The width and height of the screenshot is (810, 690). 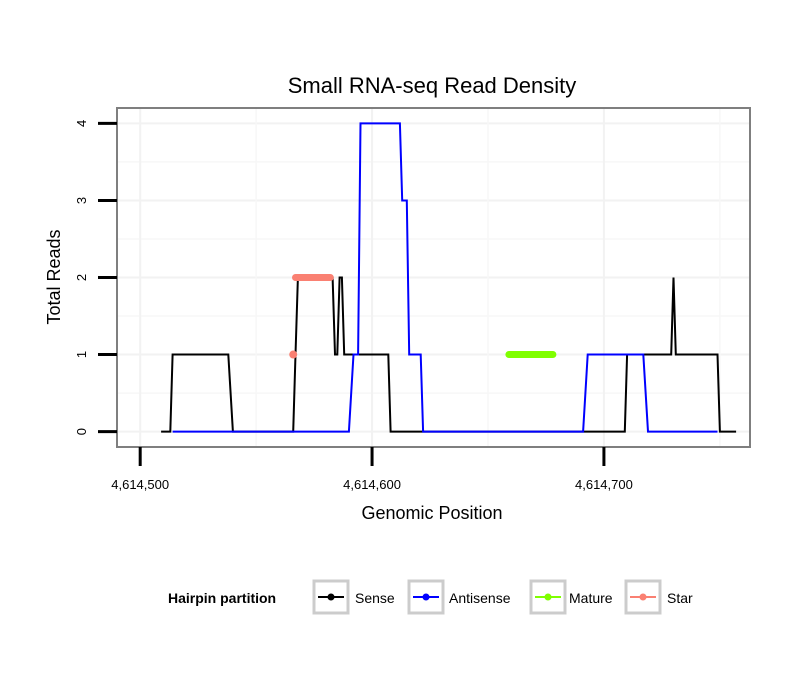 What do you see at coordinates (81, 277) in the screenshot?
I see `y-tick-label: 2` at bounding box center [81, 277].